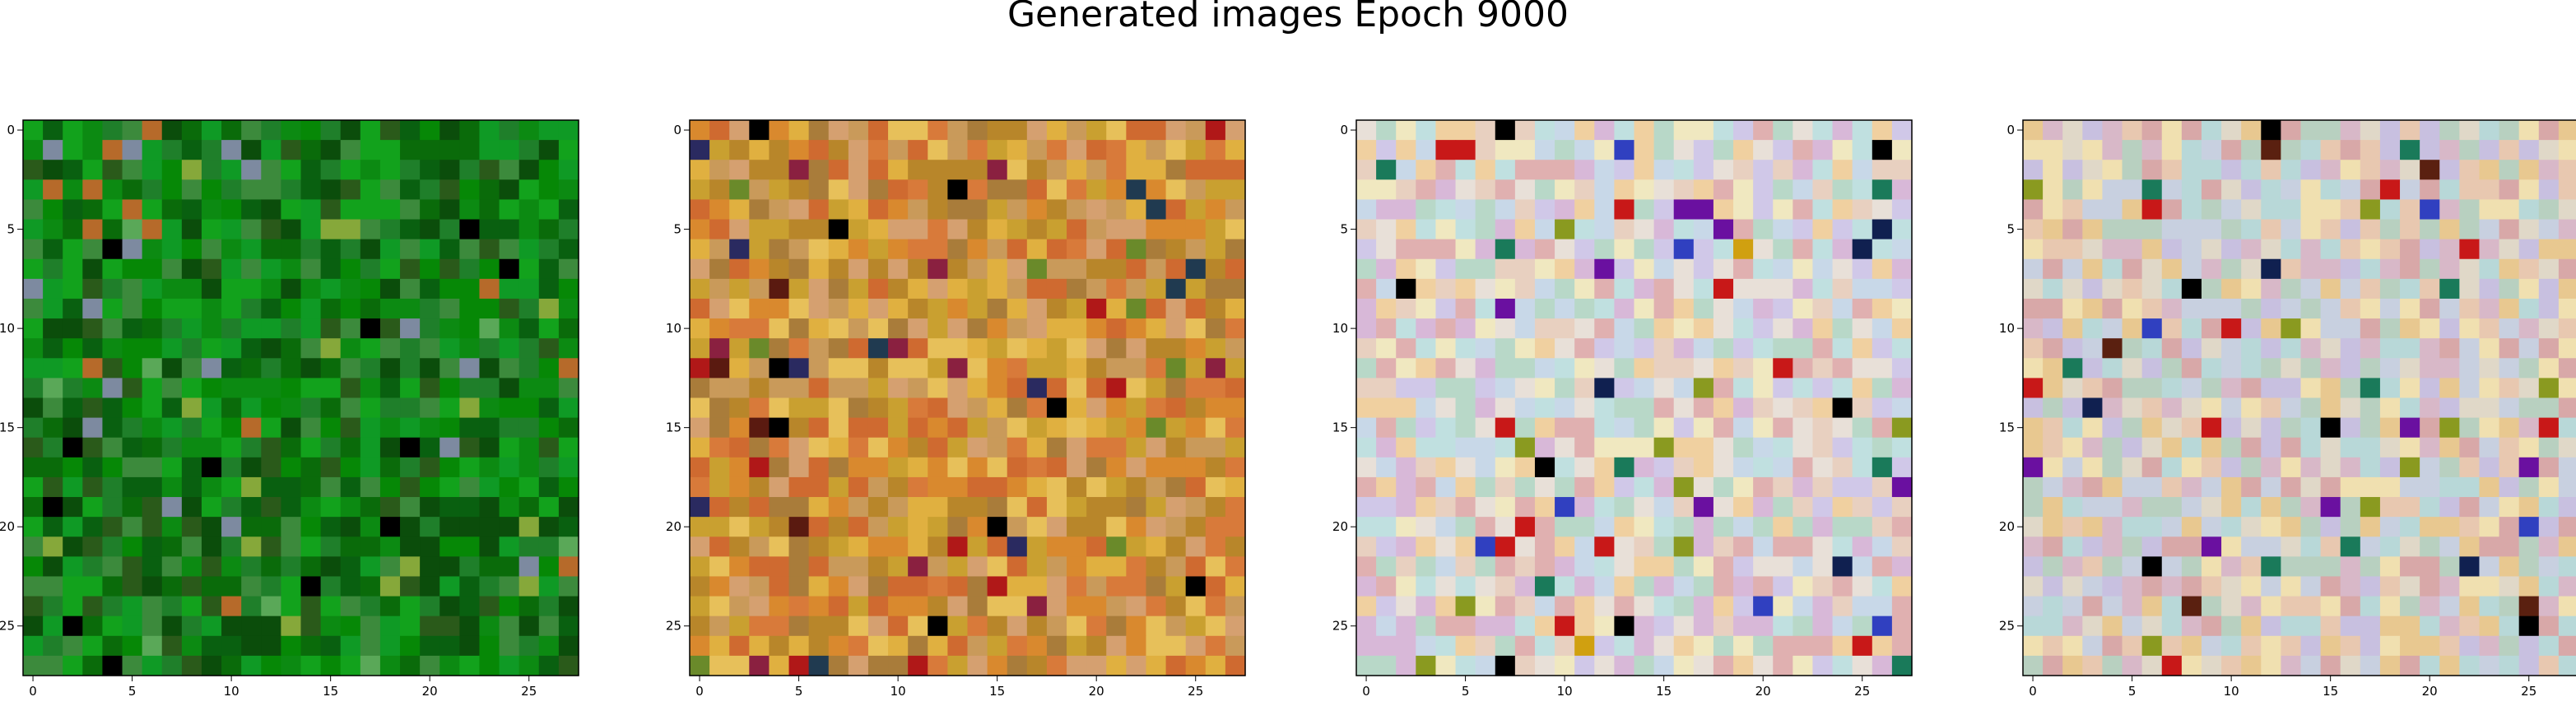 Image resolution: width=2576 pixels, height=706 pixels. Describe the element at coordinates (2132, 691) in the screenshot. I see `x-tick-label: 5` at that location.